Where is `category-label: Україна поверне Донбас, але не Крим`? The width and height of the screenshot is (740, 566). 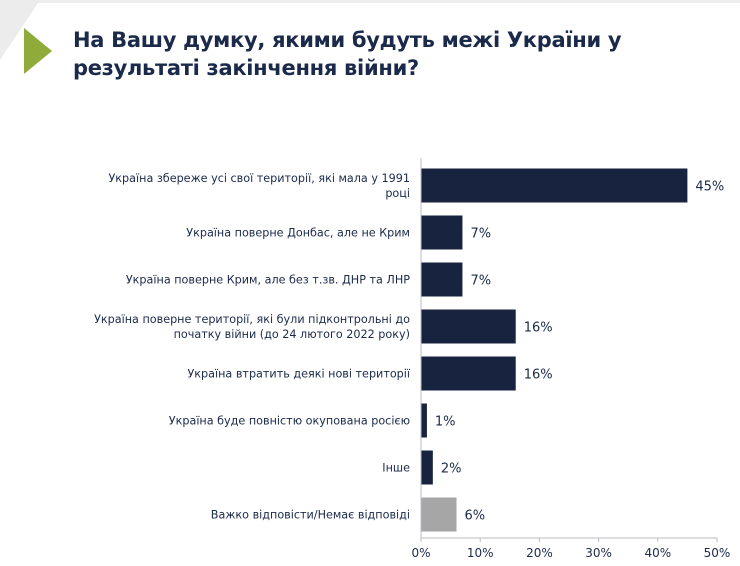 category-label: Україна поверне Донбас, але не Крим is located at coordinates (298, 233).